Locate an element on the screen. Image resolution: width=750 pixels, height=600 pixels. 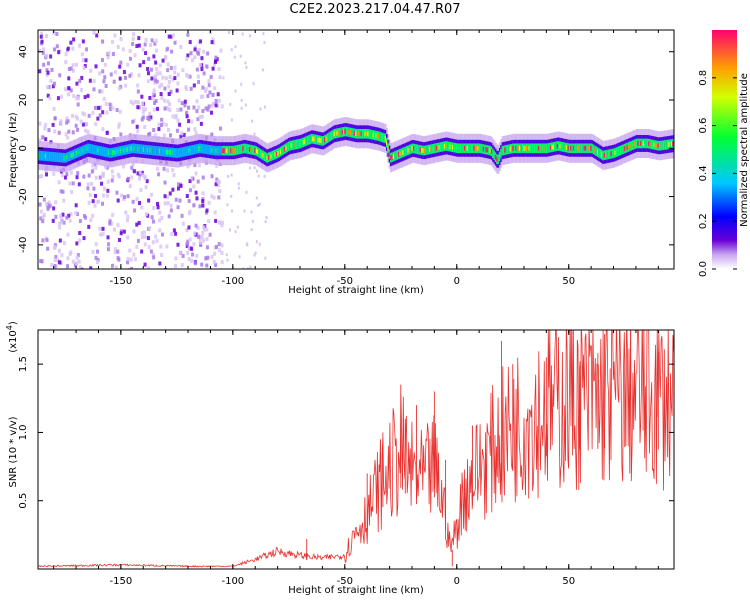
bottom-x-tick-label: -150 is located at coordinates (121, 581).